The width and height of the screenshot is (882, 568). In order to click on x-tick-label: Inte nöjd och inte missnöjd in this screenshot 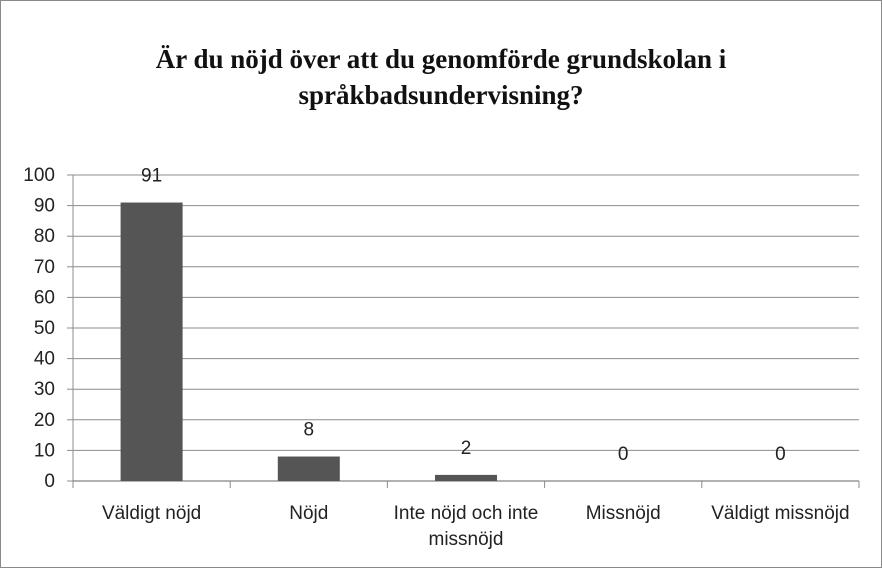, I will do `click(466, 526)`.